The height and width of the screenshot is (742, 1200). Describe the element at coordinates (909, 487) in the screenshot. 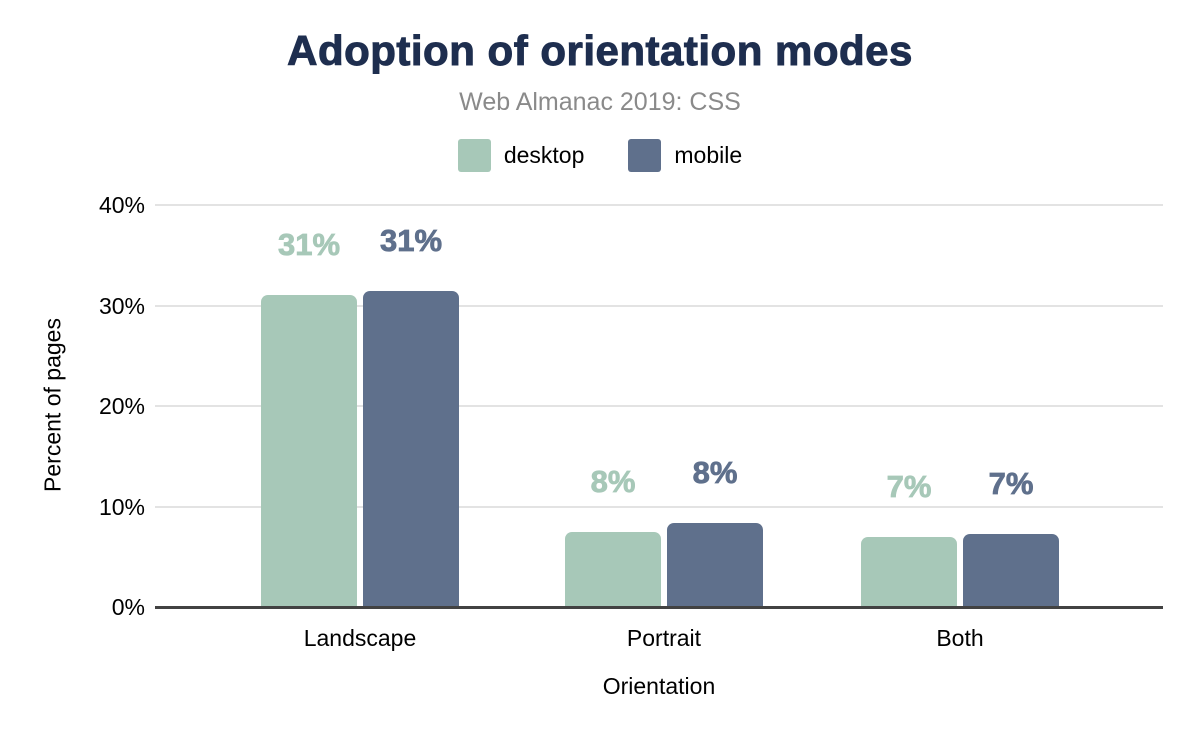

I see `bar-label-desktop-both: 7%` at that location.